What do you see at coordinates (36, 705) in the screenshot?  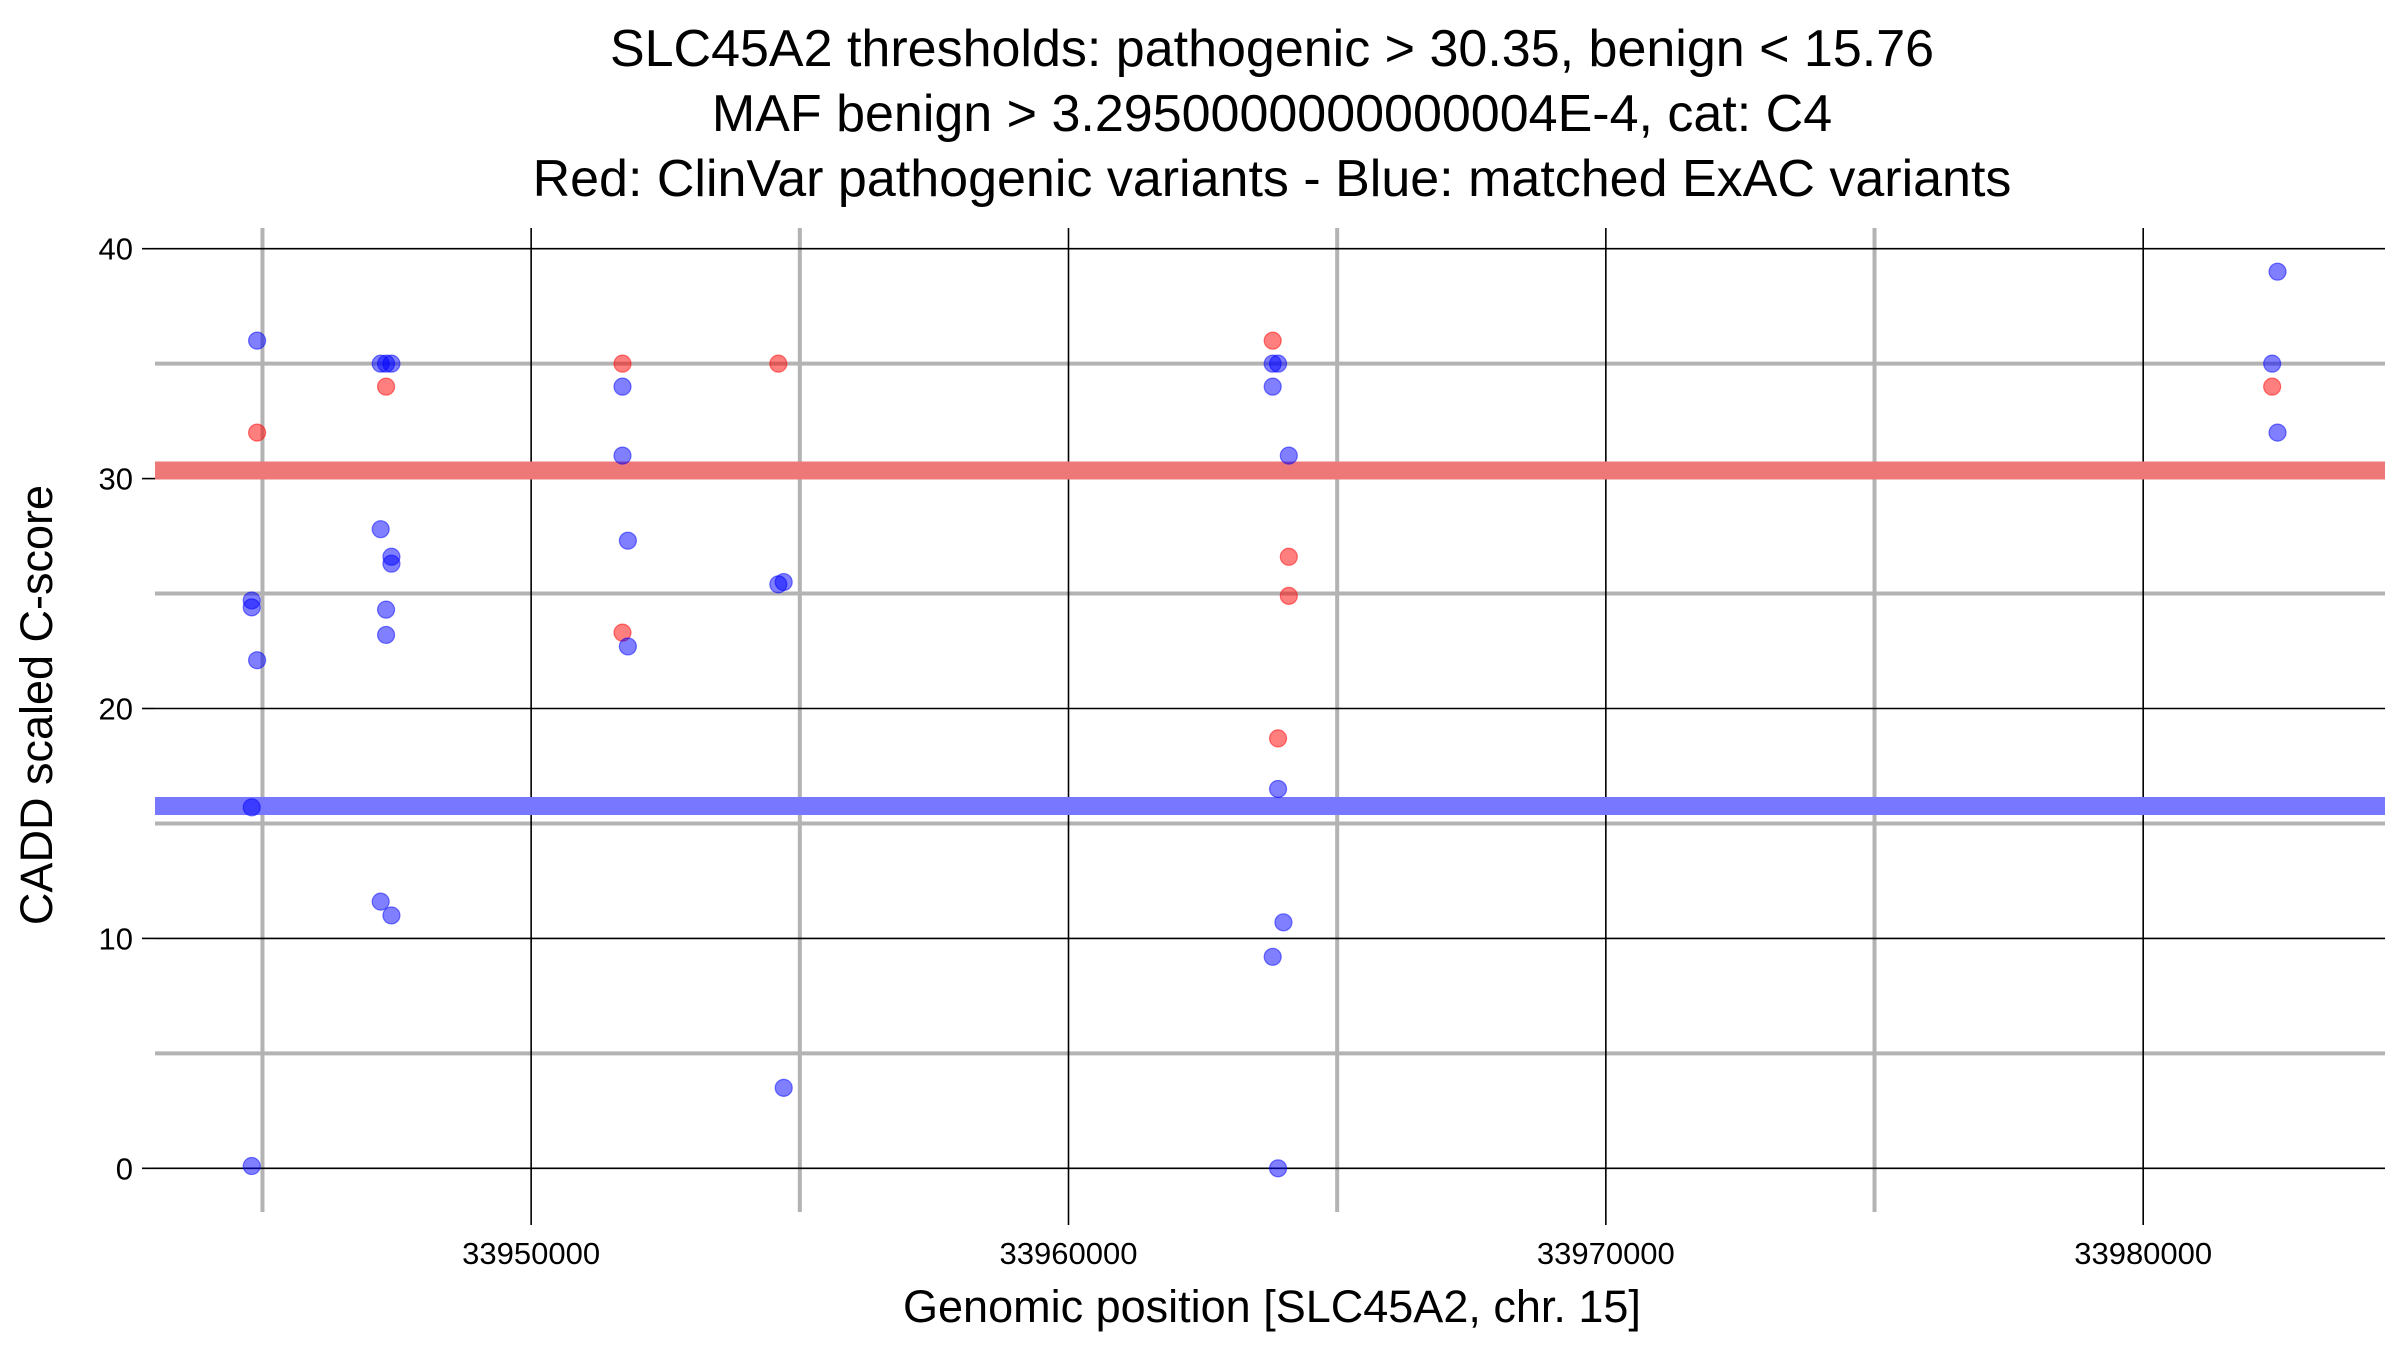 I see `y-axis-title: CADD scaled C-score` at bounding box center [36, 705].